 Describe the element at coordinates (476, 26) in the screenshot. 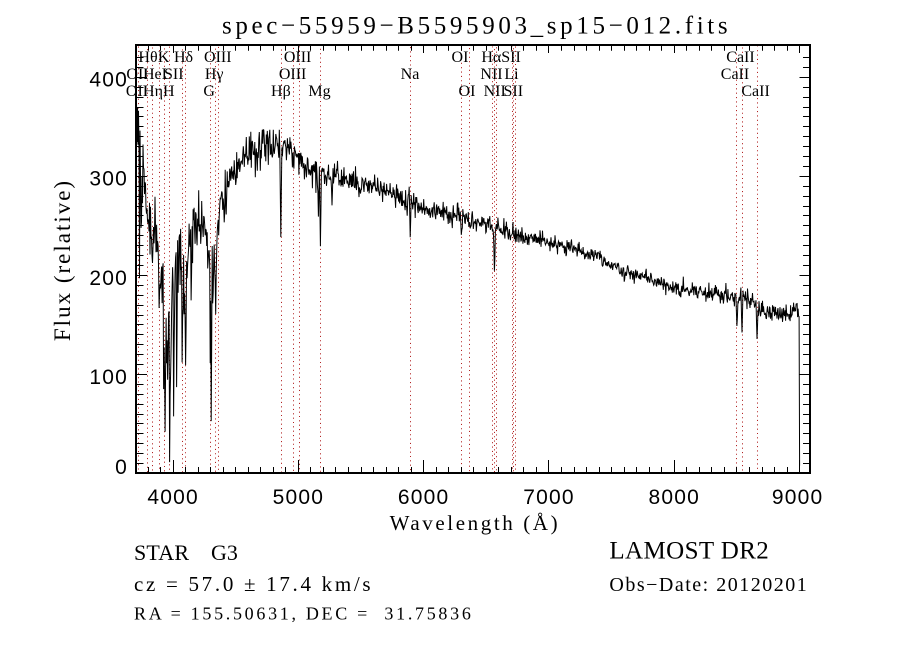

I see `svg-text:spec−55959−B5595903_sp15−012.f: spec−55959−B5595903_sp15−012.fits` at that location.